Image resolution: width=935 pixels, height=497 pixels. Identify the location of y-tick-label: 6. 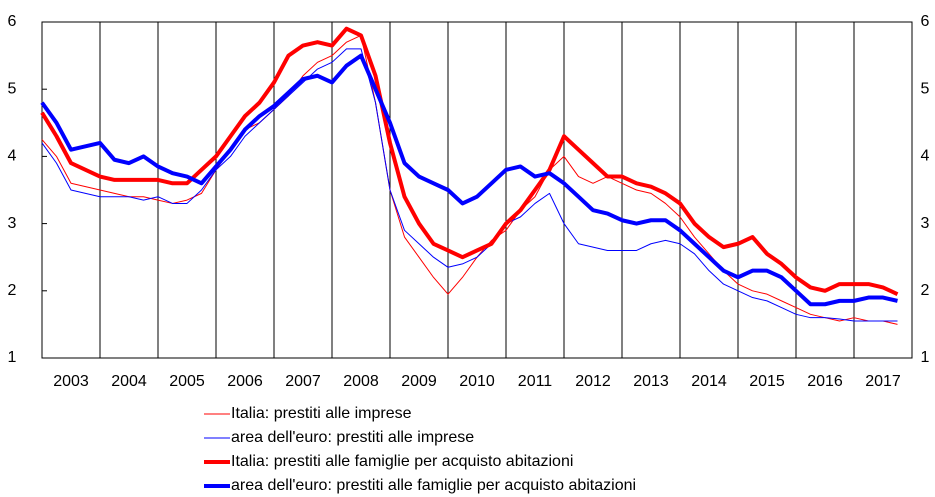
(12, 21).